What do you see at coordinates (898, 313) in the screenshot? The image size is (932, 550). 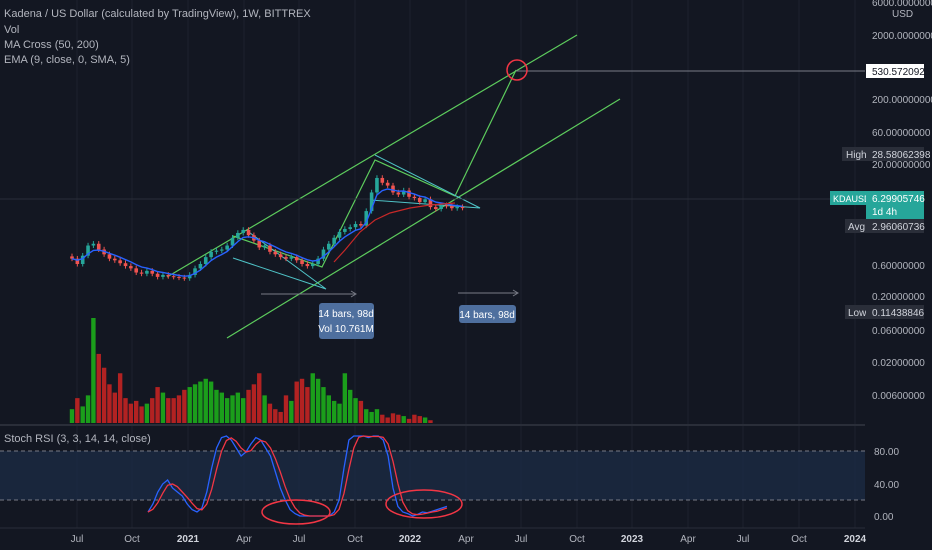 I see `low-value: 0.11438846` at bounding box center [898, 313].